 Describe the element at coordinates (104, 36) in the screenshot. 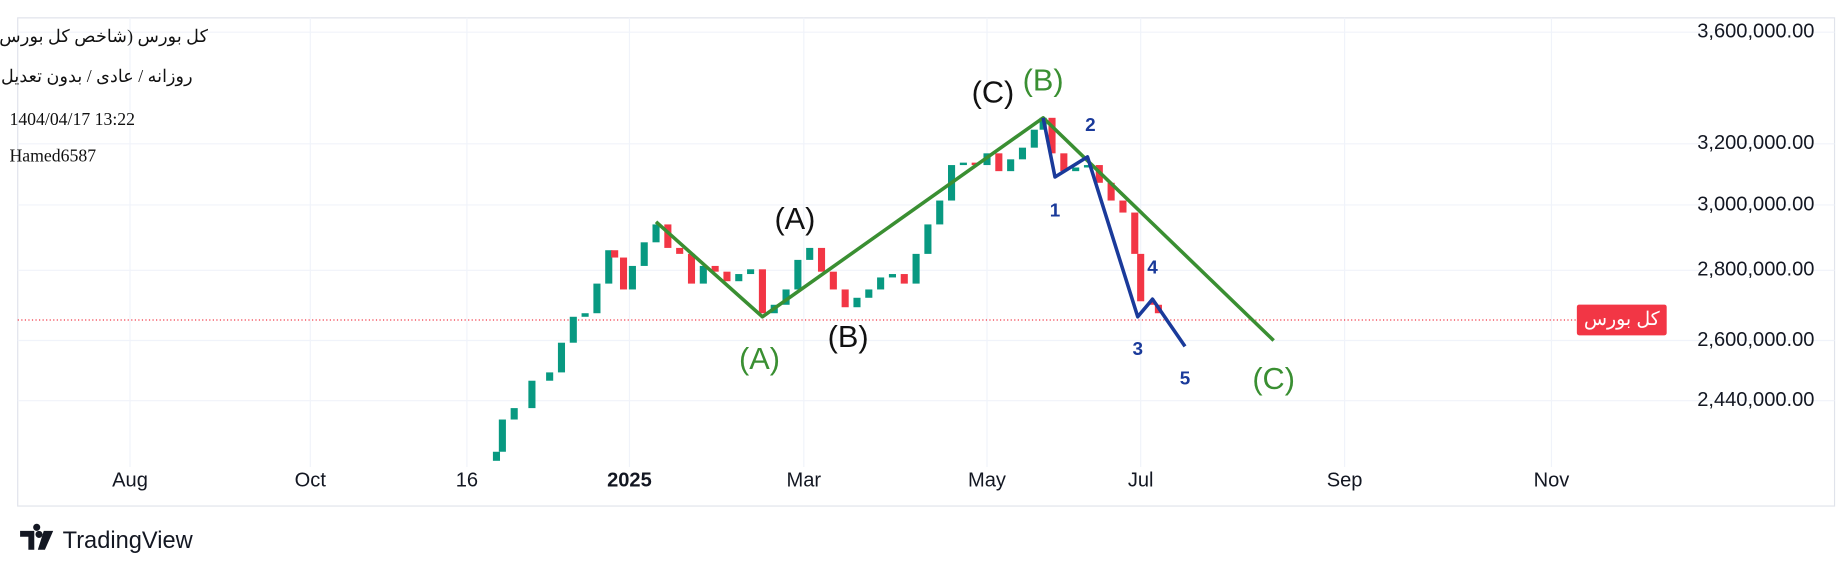

I see `header-title: کل بورس (شاخص کل بورس)` at that location.